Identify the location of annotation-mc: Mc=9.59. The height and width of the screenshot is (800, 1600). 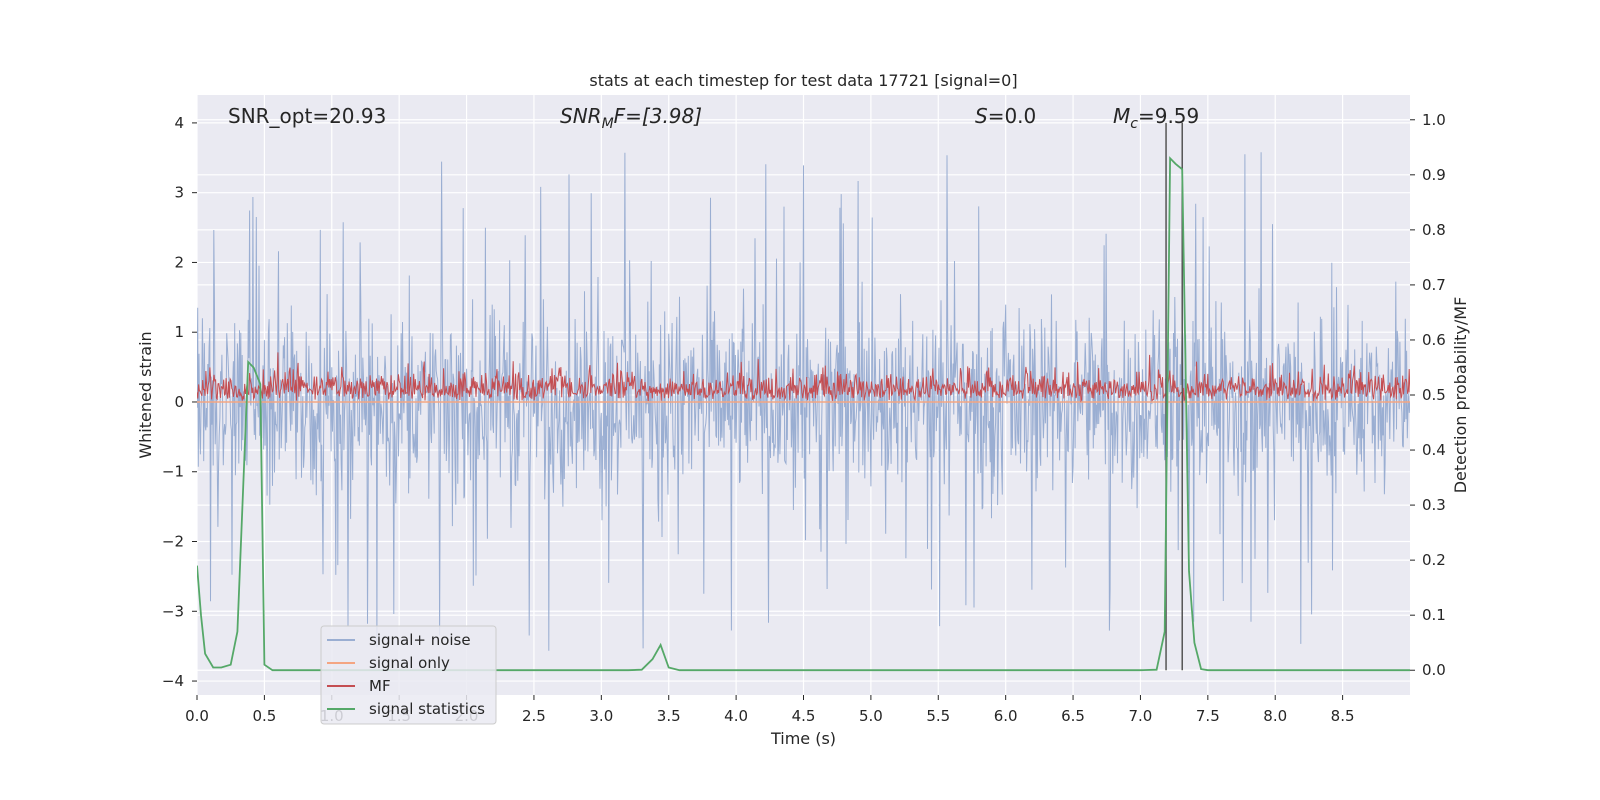
(1156, 118).